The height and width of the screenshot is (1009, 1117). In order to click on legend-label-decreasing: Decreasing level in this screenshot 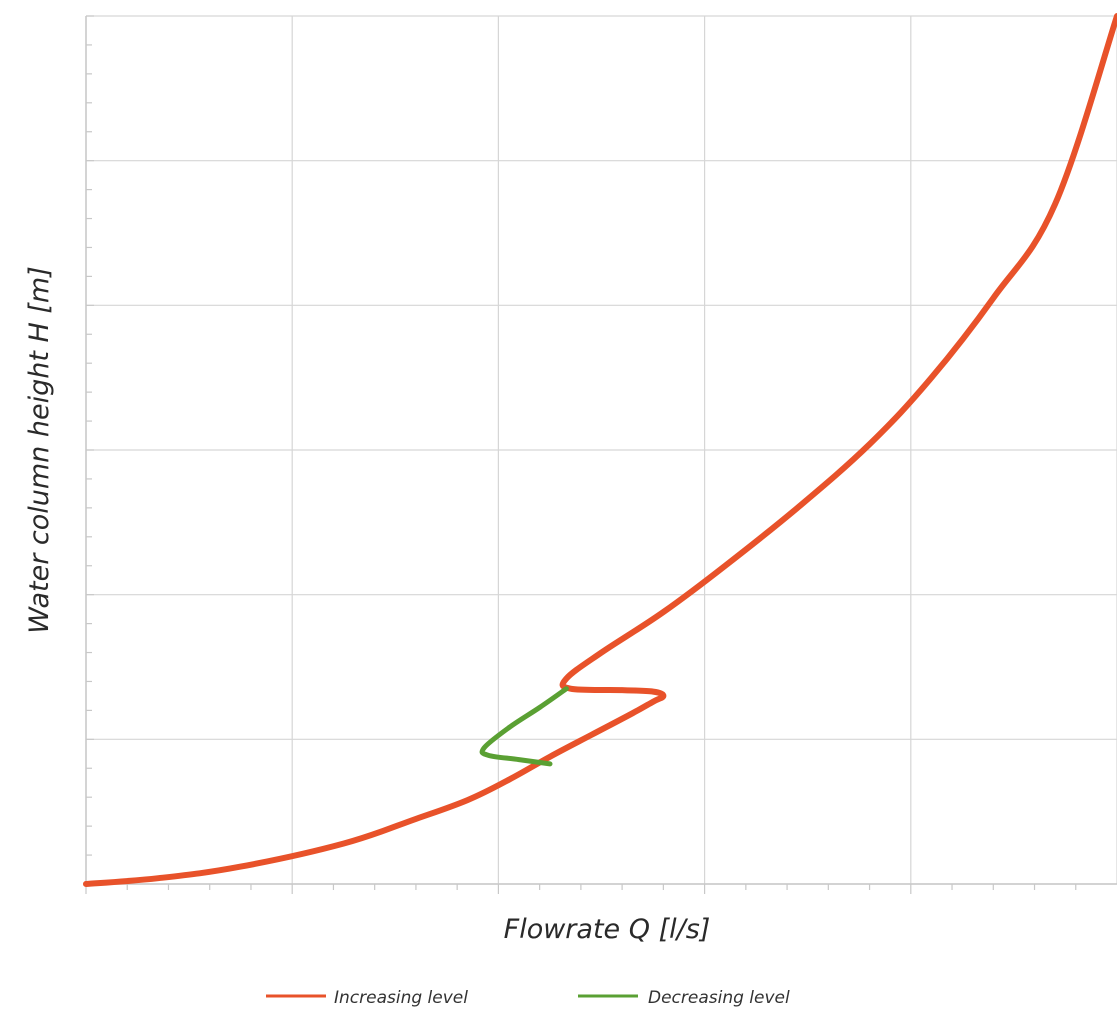, I will do `click(719, 998)`.